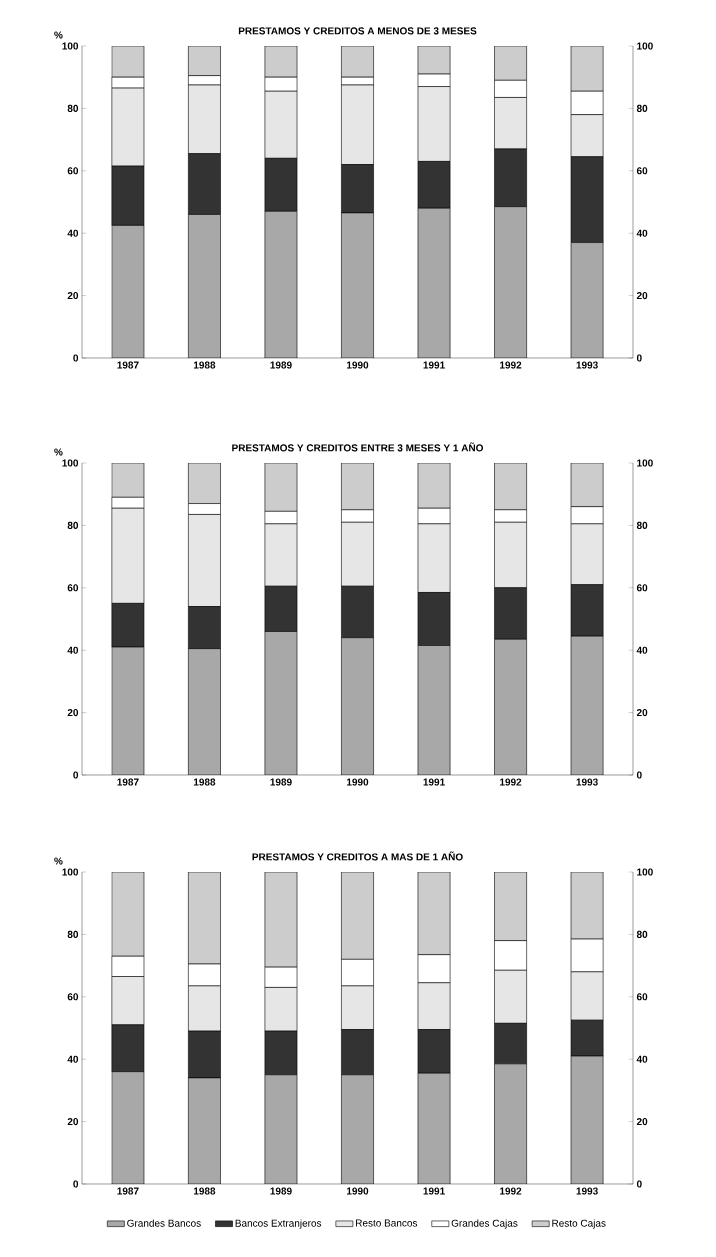 The width and height of the screenshot is (716, 1257). Describe the element at coordinates (484, 1224) in the screenshot. I see `legend-label: Grandes Cajas` at that location.